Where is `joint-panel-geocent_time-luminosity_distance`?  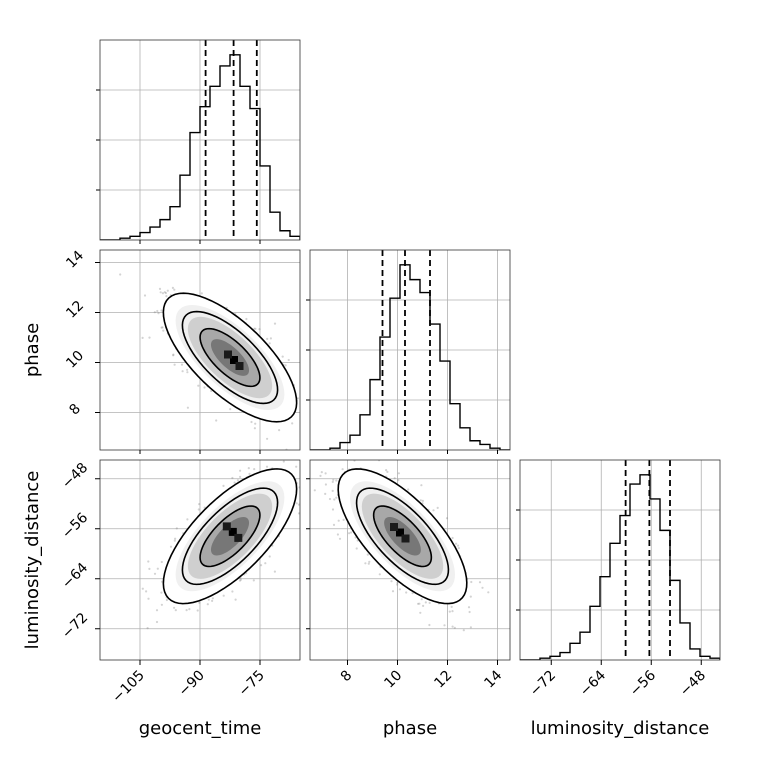 joint-panel-geocent_time-luminosity_distance is located at coordinates (204, 558).